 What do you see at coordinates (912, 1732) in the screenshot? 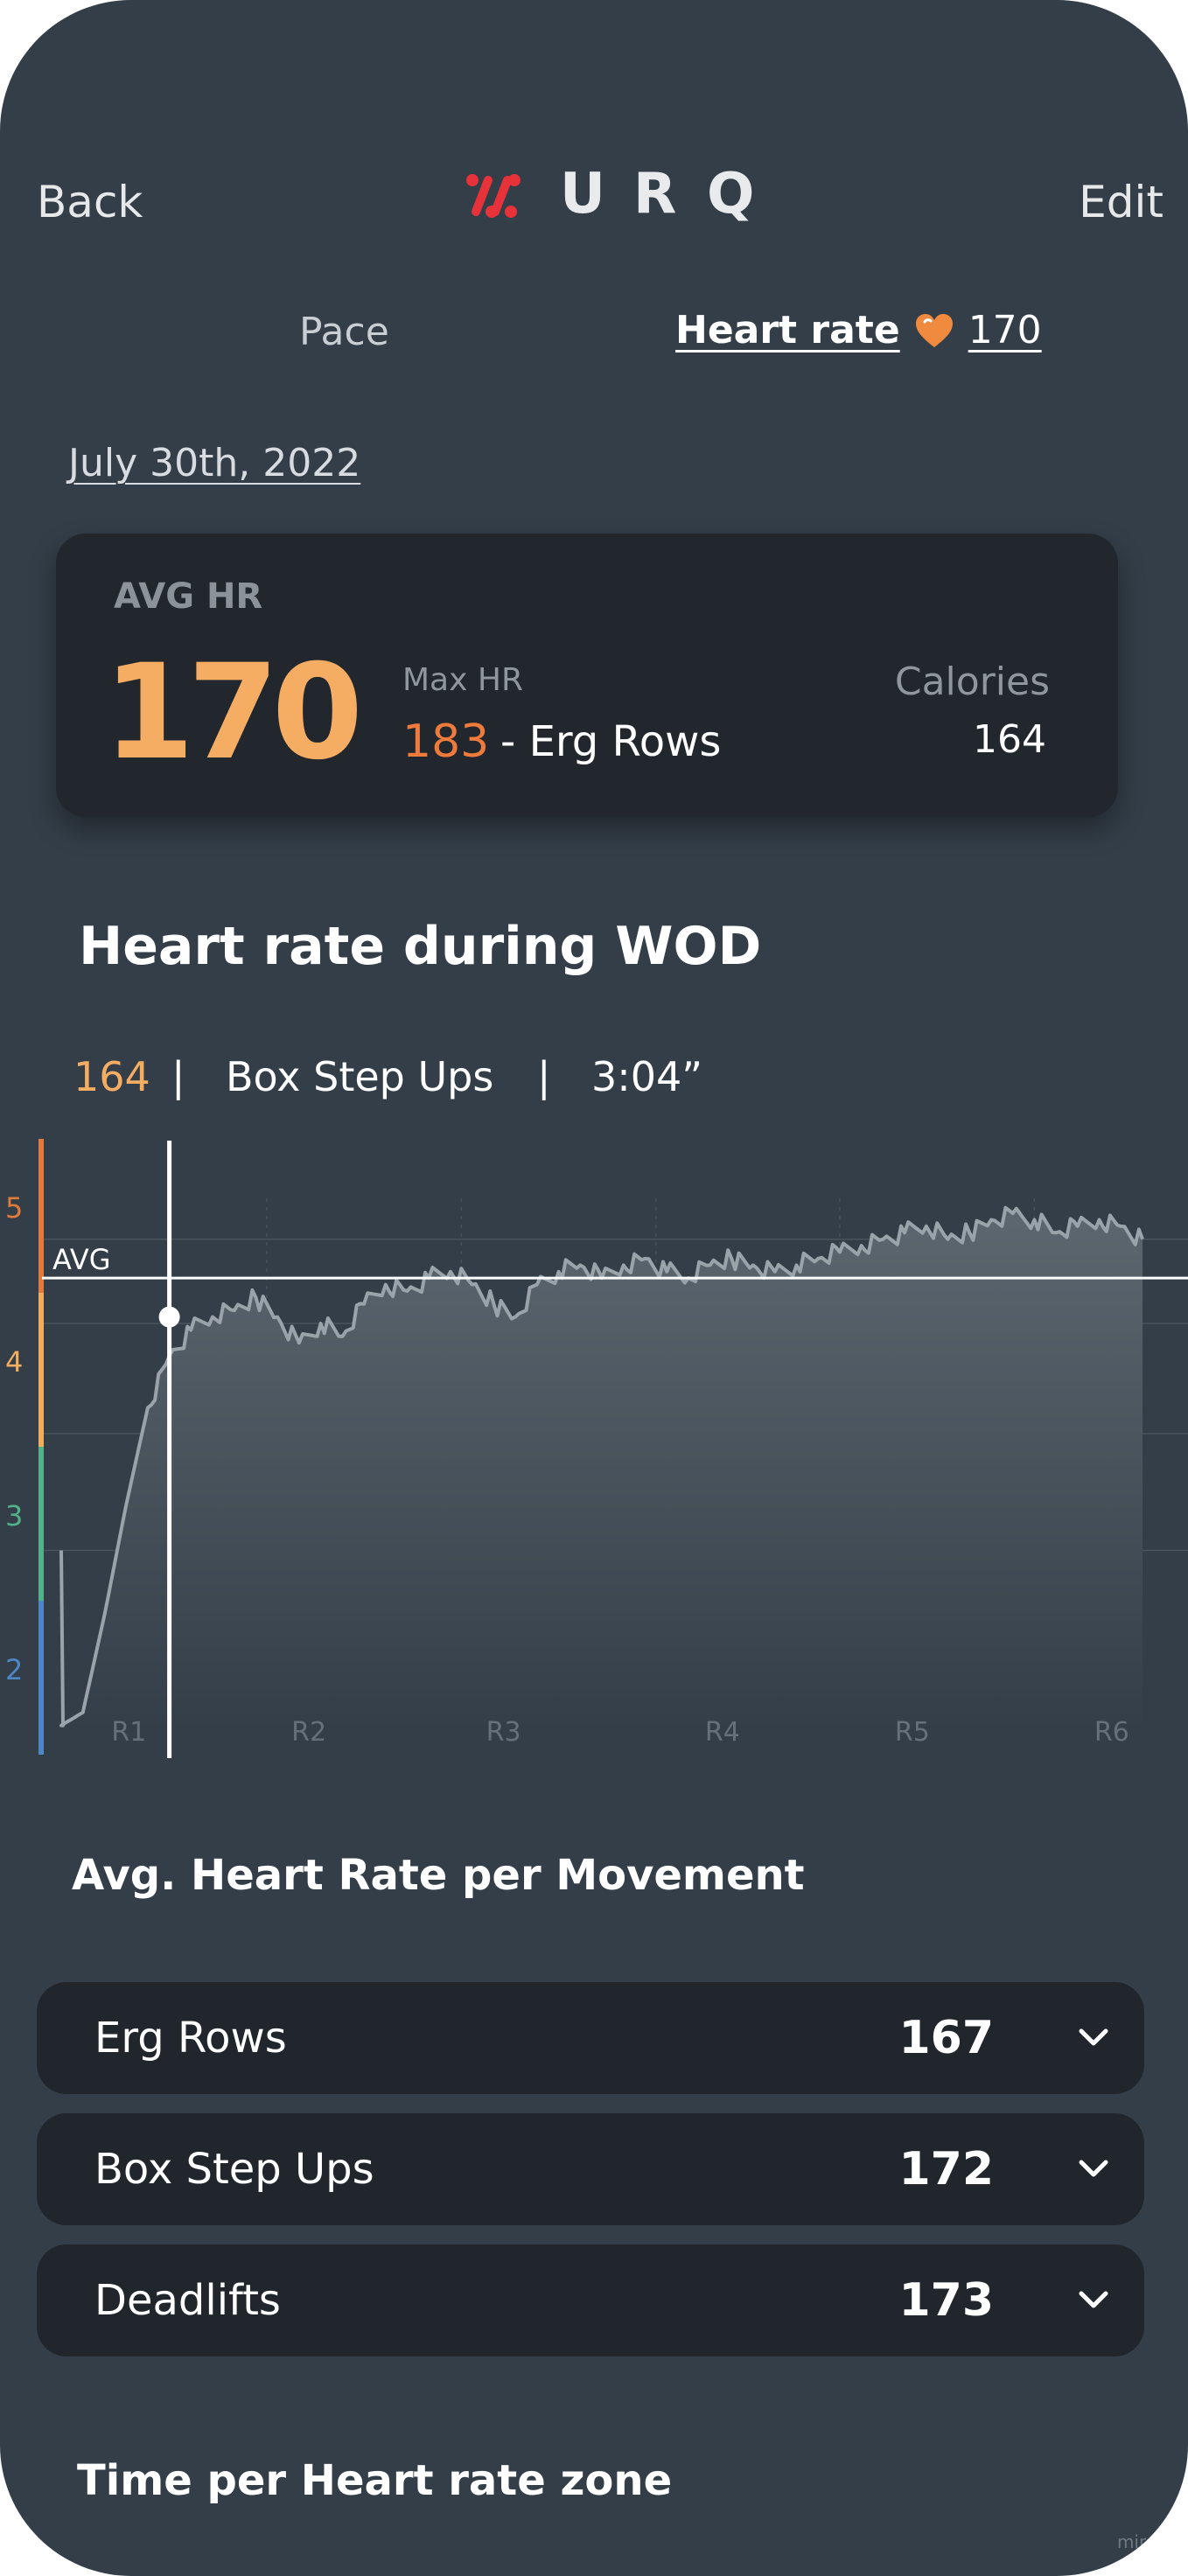
I see `round-label: R5` at bounding box center [912, 1732].